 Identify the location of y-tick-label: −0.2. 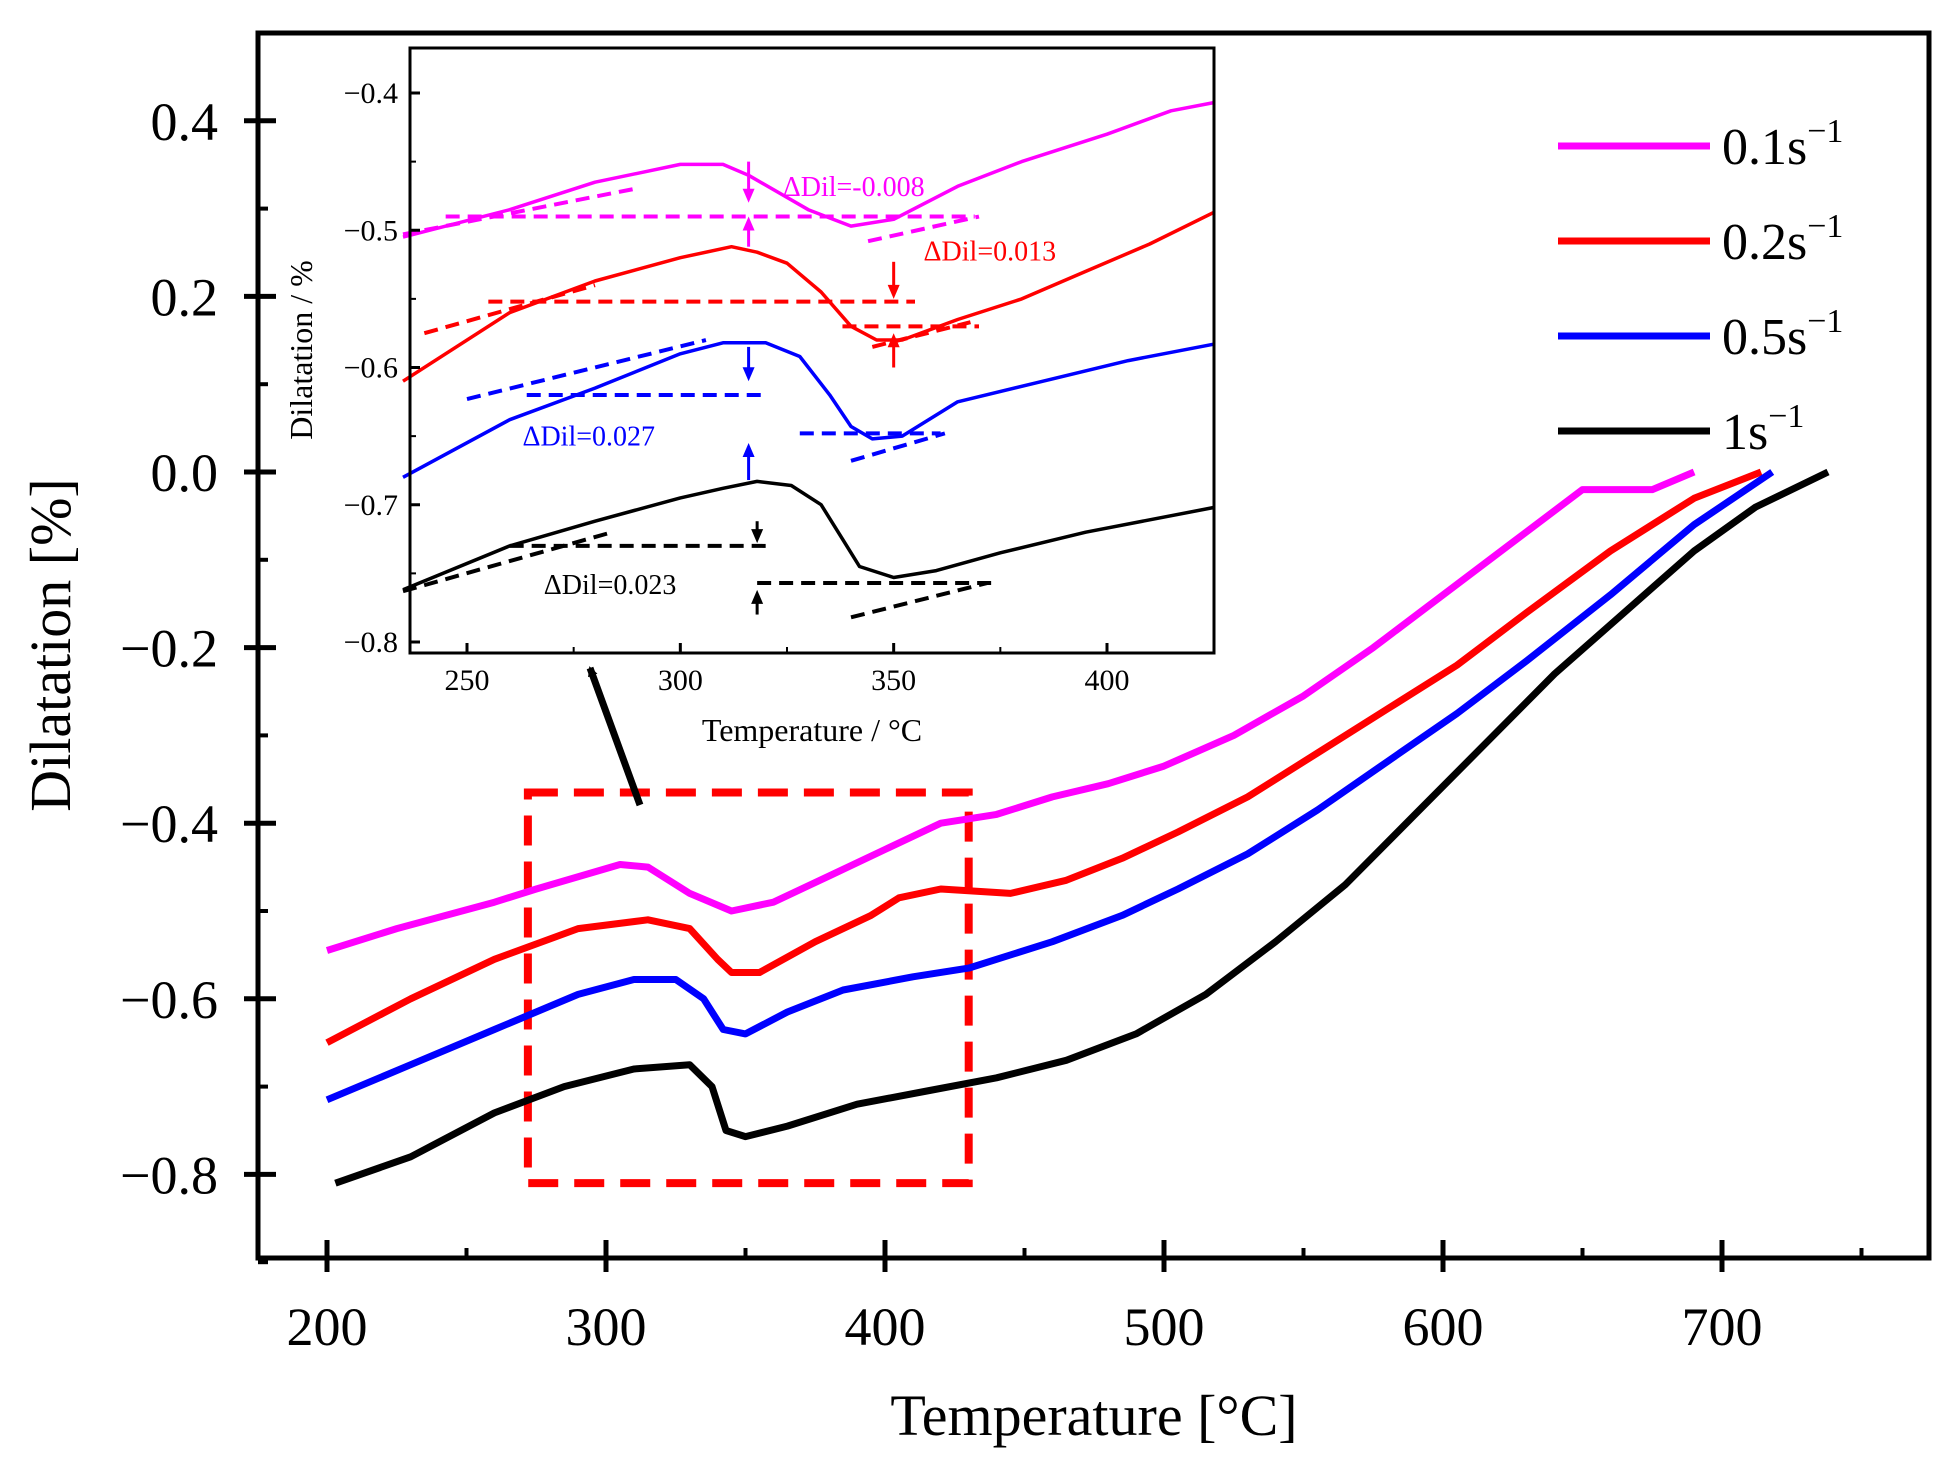
(169, 649).